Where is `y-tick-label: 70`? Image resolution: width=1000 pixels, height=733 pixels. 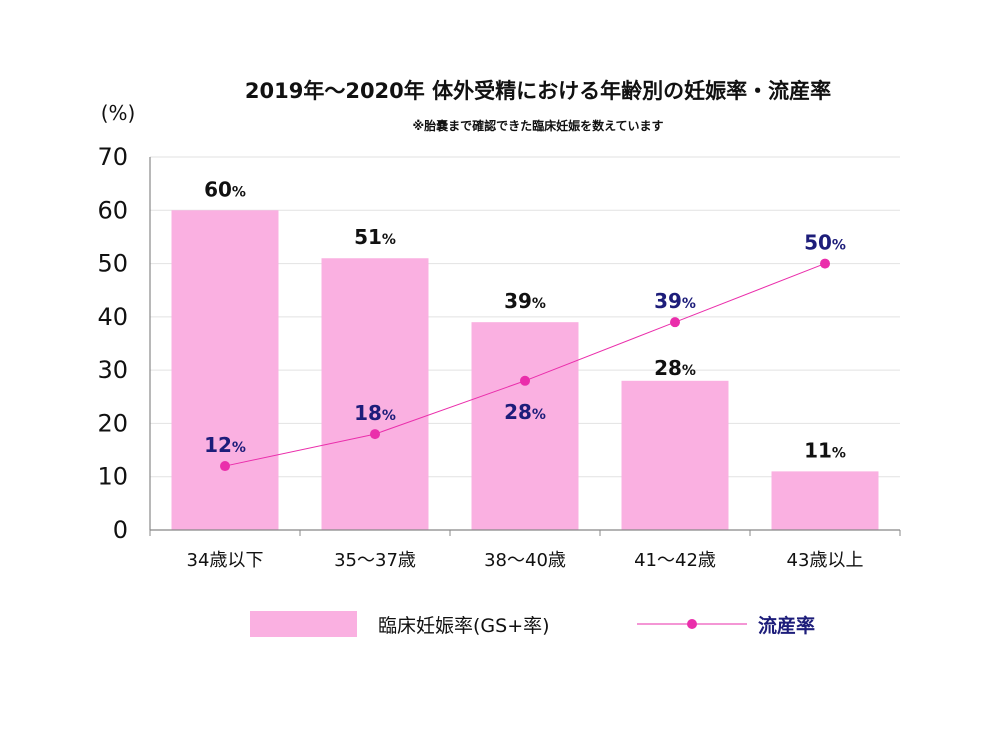
y-tick-label: 70 is located at coordinates (112, 157).